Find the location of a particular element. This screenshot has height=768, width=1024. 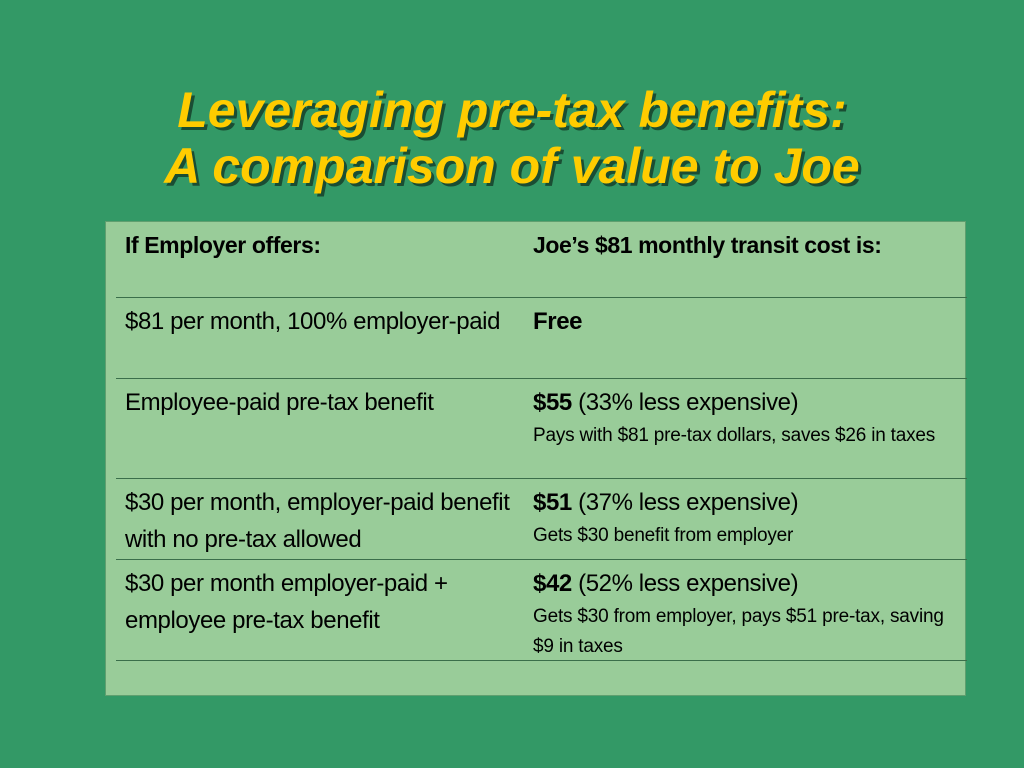

cost-value: $55 is located at coordinates (552, 402).